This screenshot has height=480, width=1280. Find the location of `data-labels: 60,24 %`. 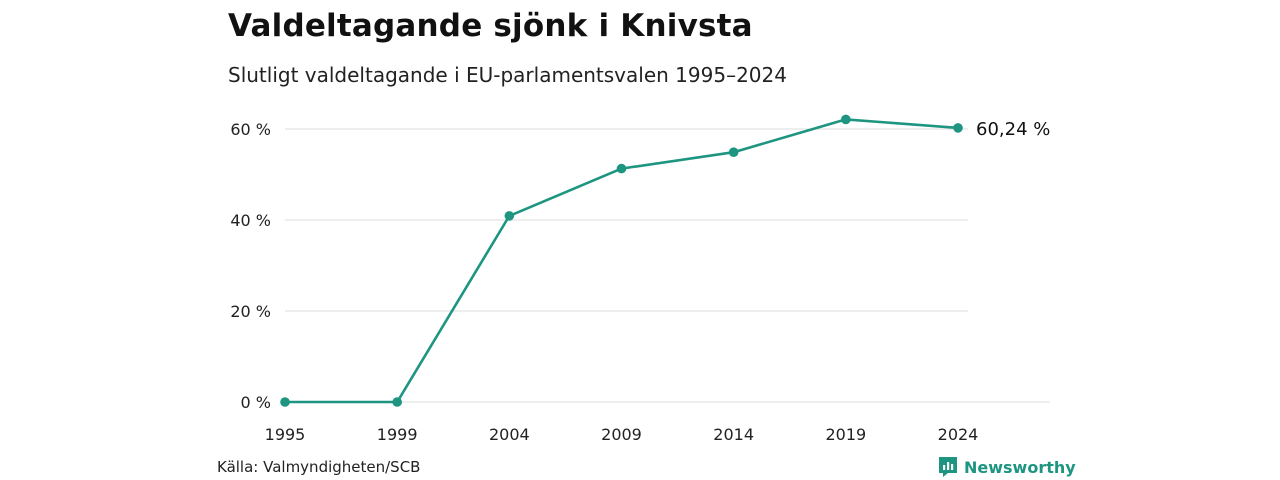

data-labels: 60,24 % is located at coordinates (1013, 129).